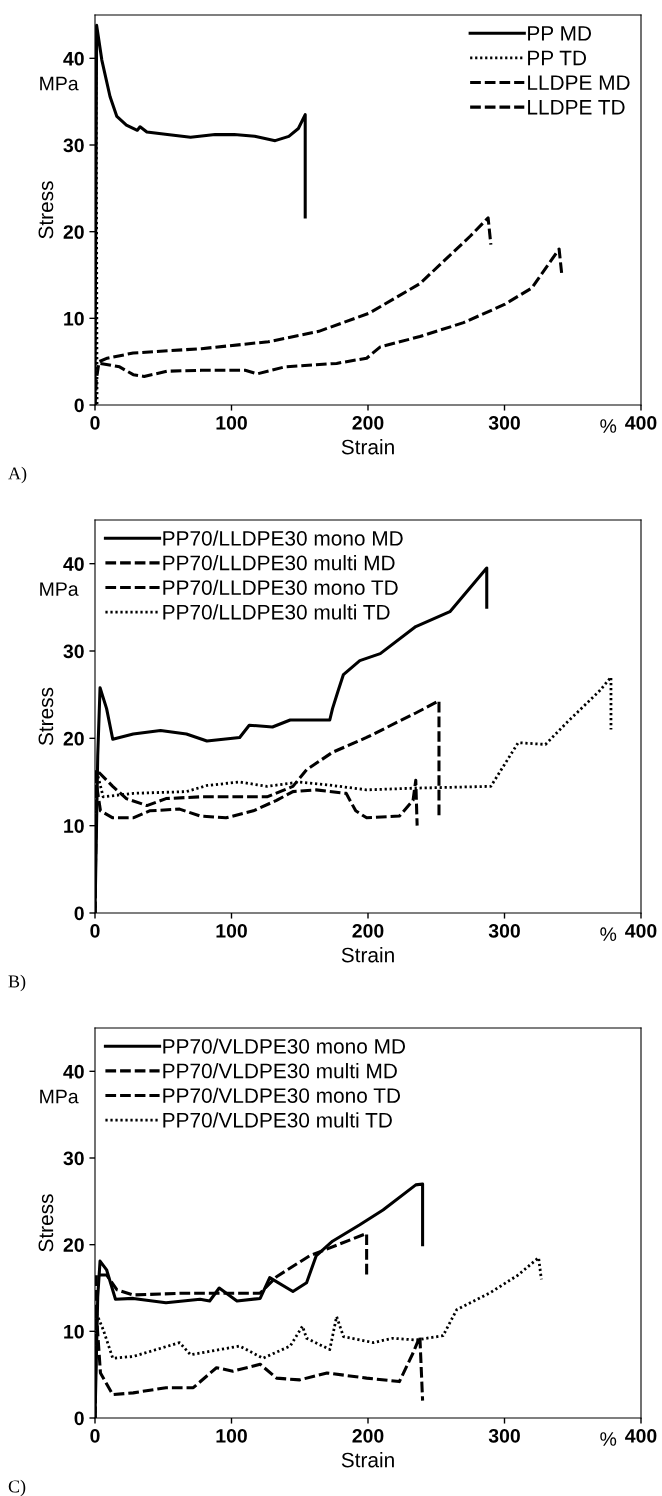  I want to click on legend-label: PP70/LLDPE30 mono TD, so click(280, 587).